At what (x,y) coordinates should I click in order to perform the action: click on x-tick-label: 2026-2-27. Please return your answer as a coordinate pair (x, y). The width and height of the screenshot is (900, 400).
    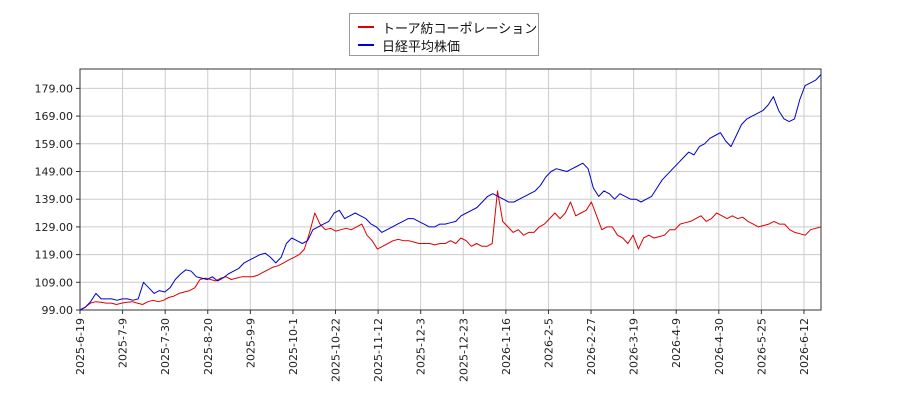
    Looking at the image, I should click on (591, 346).